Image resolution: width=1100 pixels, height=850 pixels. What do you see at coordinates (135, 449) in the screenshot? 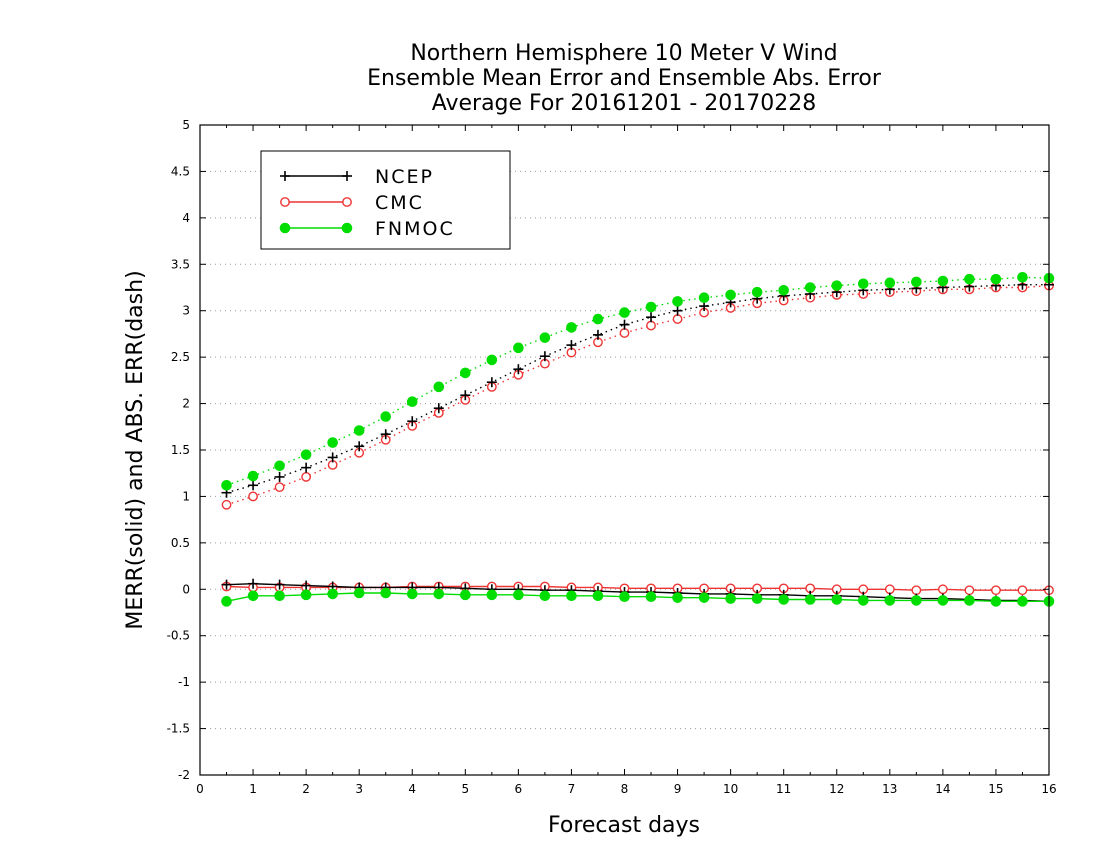
I see `y-axis-label: MERR(solid) and ABS. ERR(dash)` at bounding box center [135, 449].